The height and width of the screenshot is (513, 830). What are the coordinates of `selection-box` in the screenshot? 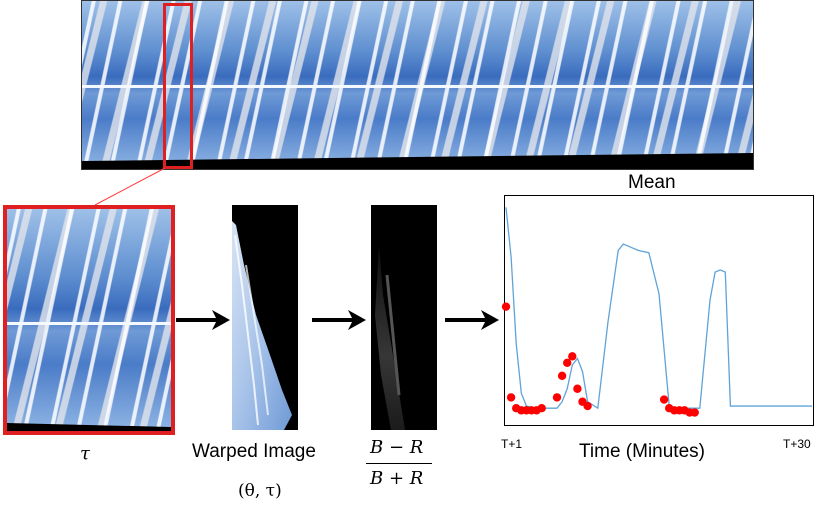 It's located at (178, 86).